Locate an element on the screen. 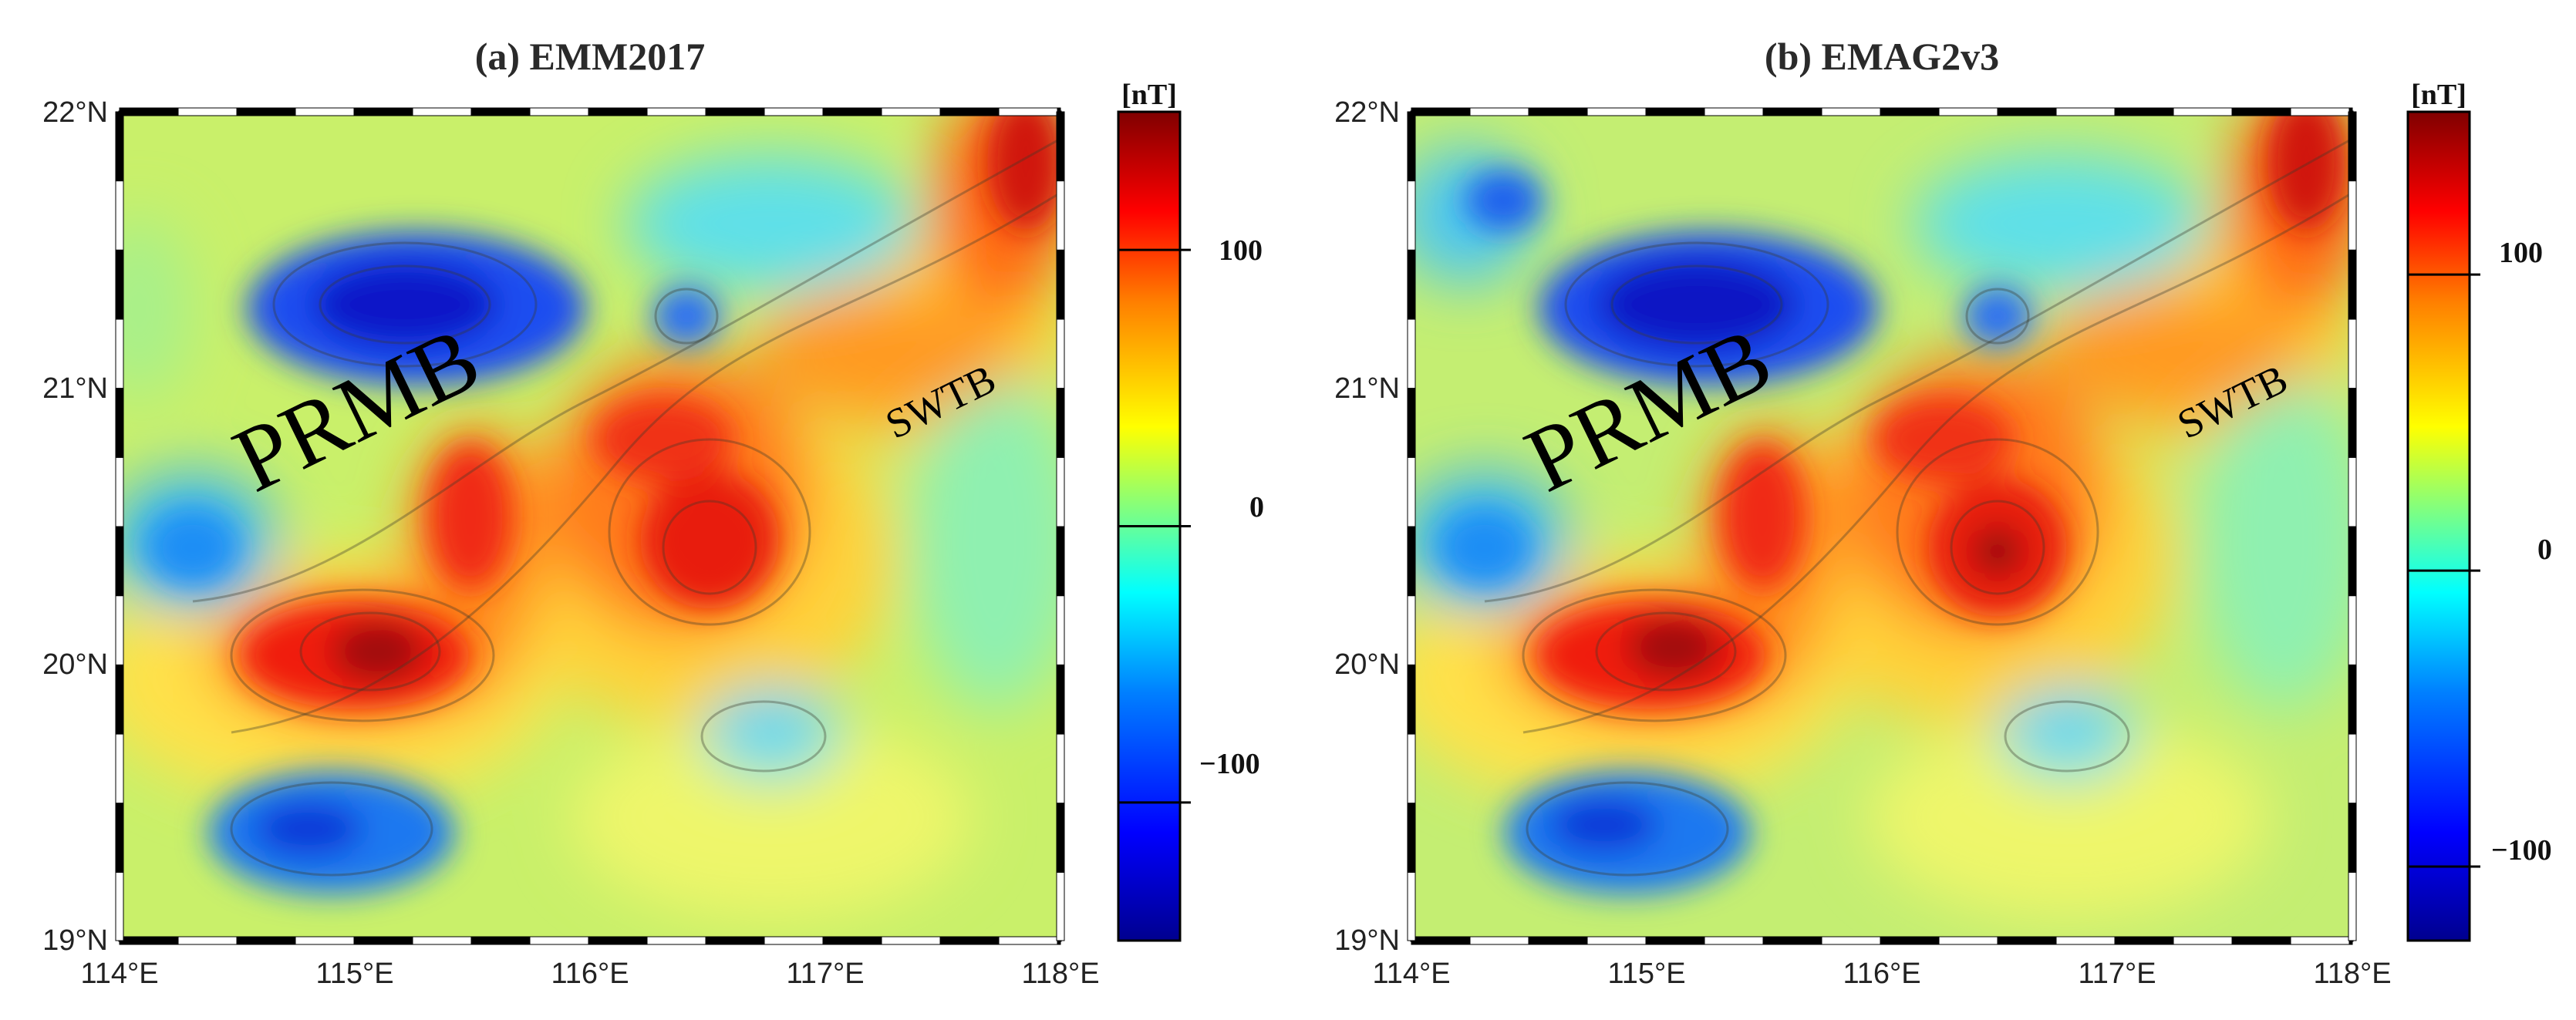 The height and width of the screenshot is (1020, 2576). panel-a-colorbar-label: −100 is located at coordinates (1229, 764).